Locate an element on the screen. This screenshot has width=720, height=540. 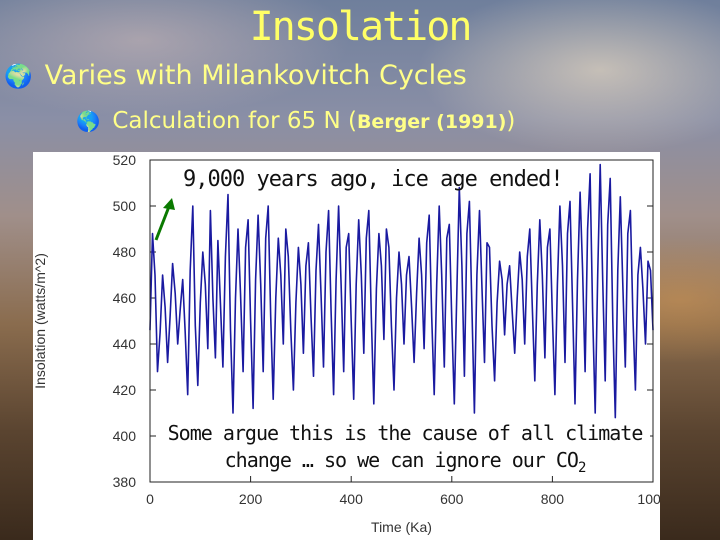
bullet-2: 🌎 Calculation for 65 N (Berger (1991)) is located at coordinates (295, 121).